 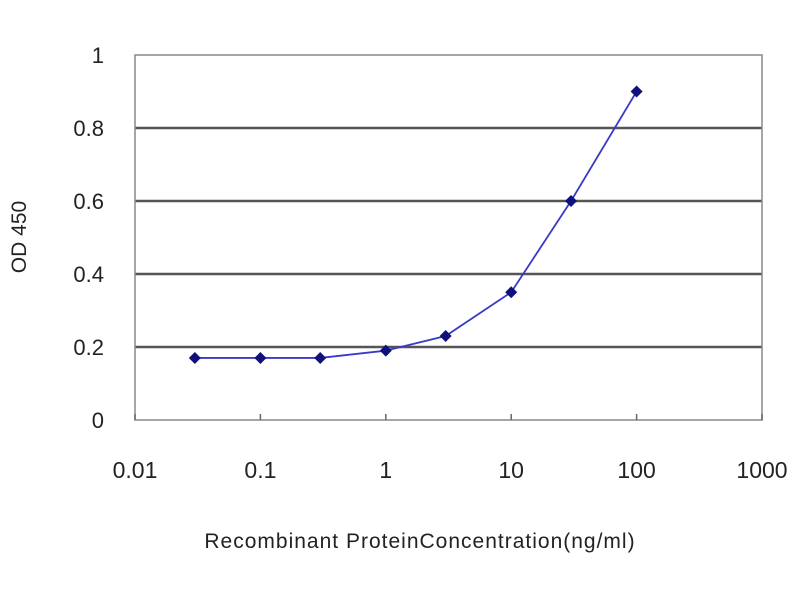 I want to click on y-tick-label: 0.4, so click(x=88, y=274).